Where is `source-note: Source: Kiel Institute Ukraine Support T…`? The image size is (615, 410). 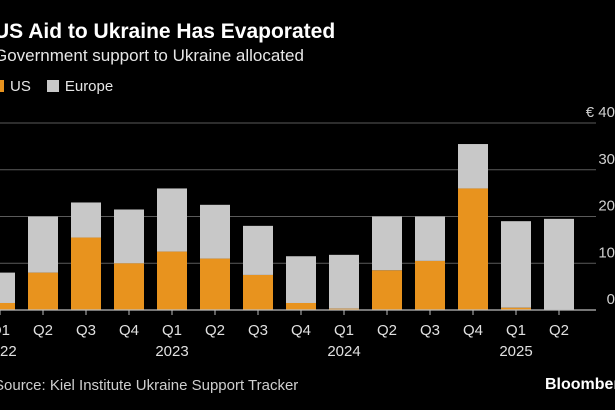 source-note: Source: Kiel Institute Ukraine Support T… is located at coordinates (149, 385).